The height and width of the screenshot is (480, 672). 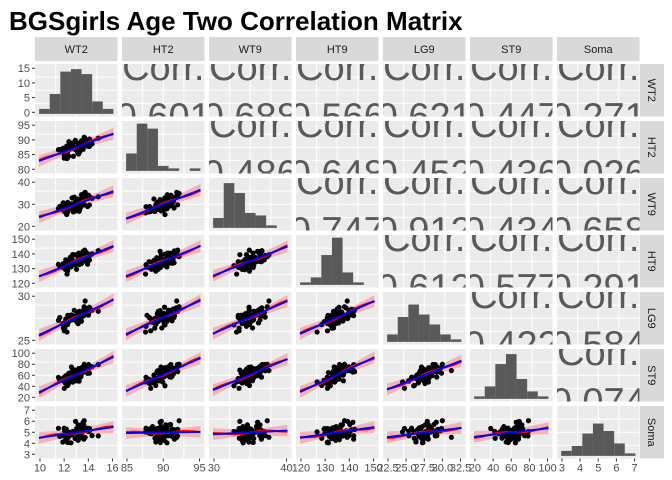 What do you see at coordinates (424, 175) in the screenshot?
I see `correlation-value: 0.452` at bounding box center [424, 175].